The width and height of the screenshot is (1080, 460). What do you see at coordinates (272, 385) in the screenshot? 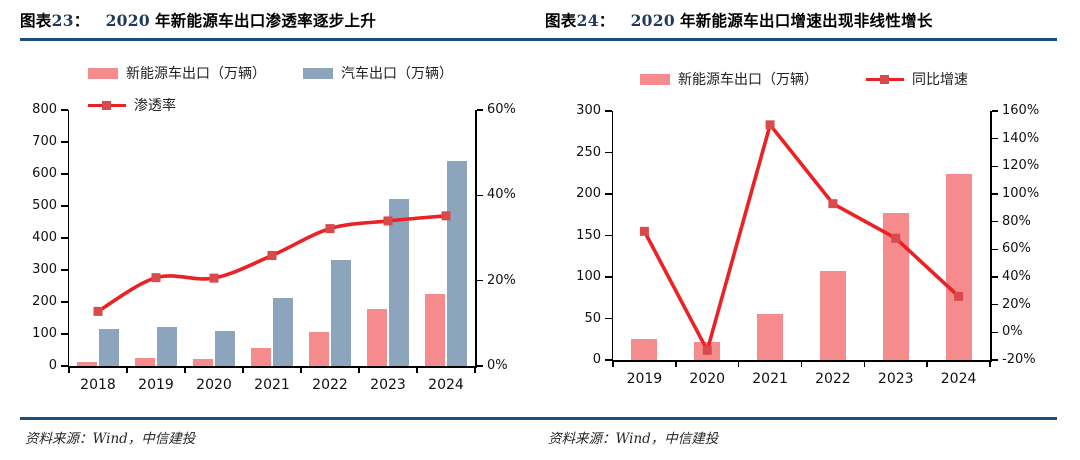
I see `x-axis-label: 2021` at bounding box center [272, 385].